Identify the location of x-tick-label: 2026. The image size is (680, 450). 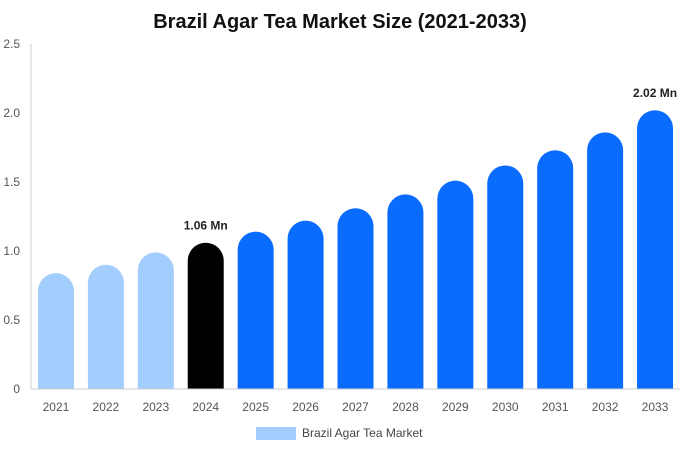
(305, 407).